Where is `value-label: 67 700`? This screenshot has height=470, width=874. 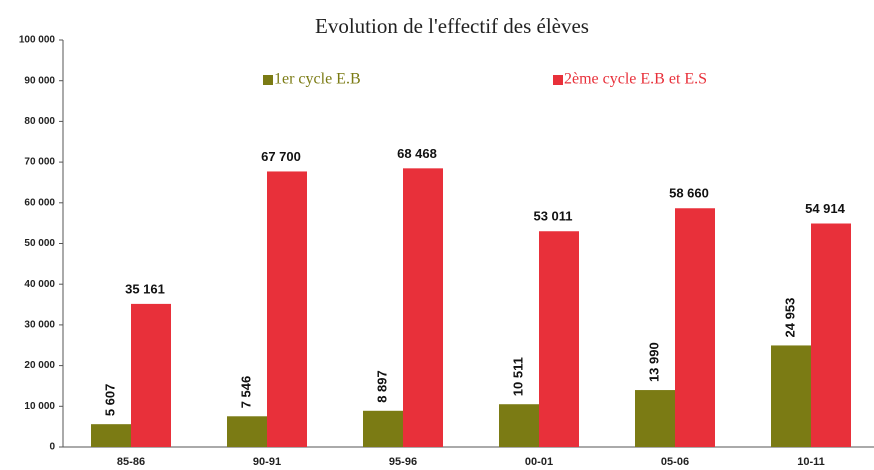
value-label: 67 700 is located at coordinates (281, 156).